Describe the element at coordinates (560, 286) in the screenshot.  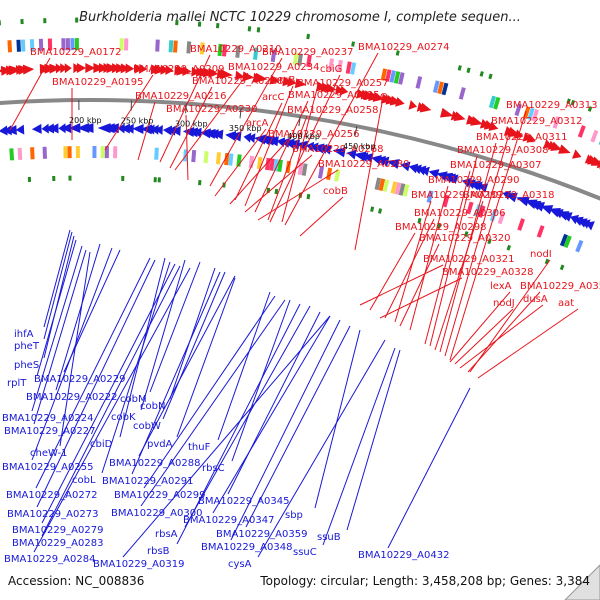
I see `forward-gene-label: BMA10229_A0357` at that location.